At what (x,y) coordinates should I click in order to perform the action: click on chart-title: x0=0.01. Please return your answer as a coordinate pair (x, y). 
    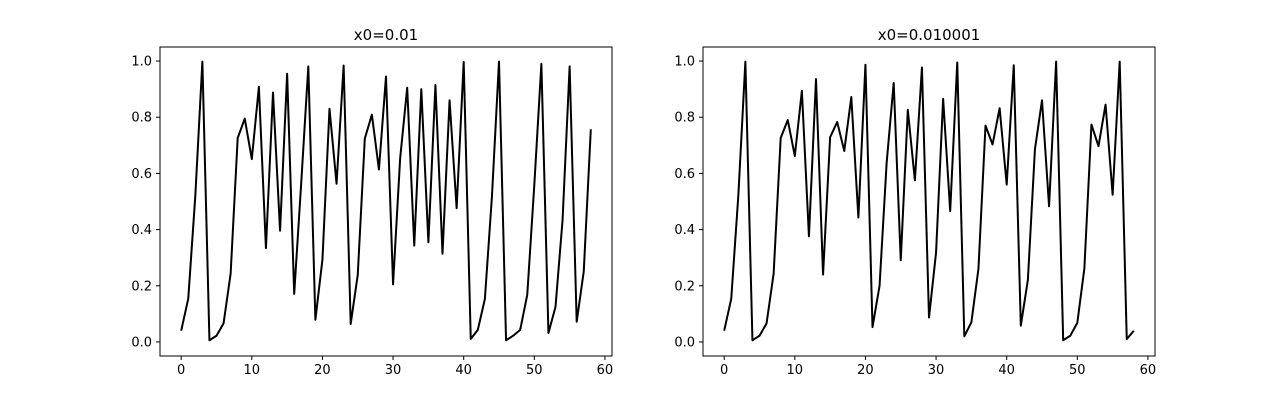
    Looking at the image, I should click on (386, 35).